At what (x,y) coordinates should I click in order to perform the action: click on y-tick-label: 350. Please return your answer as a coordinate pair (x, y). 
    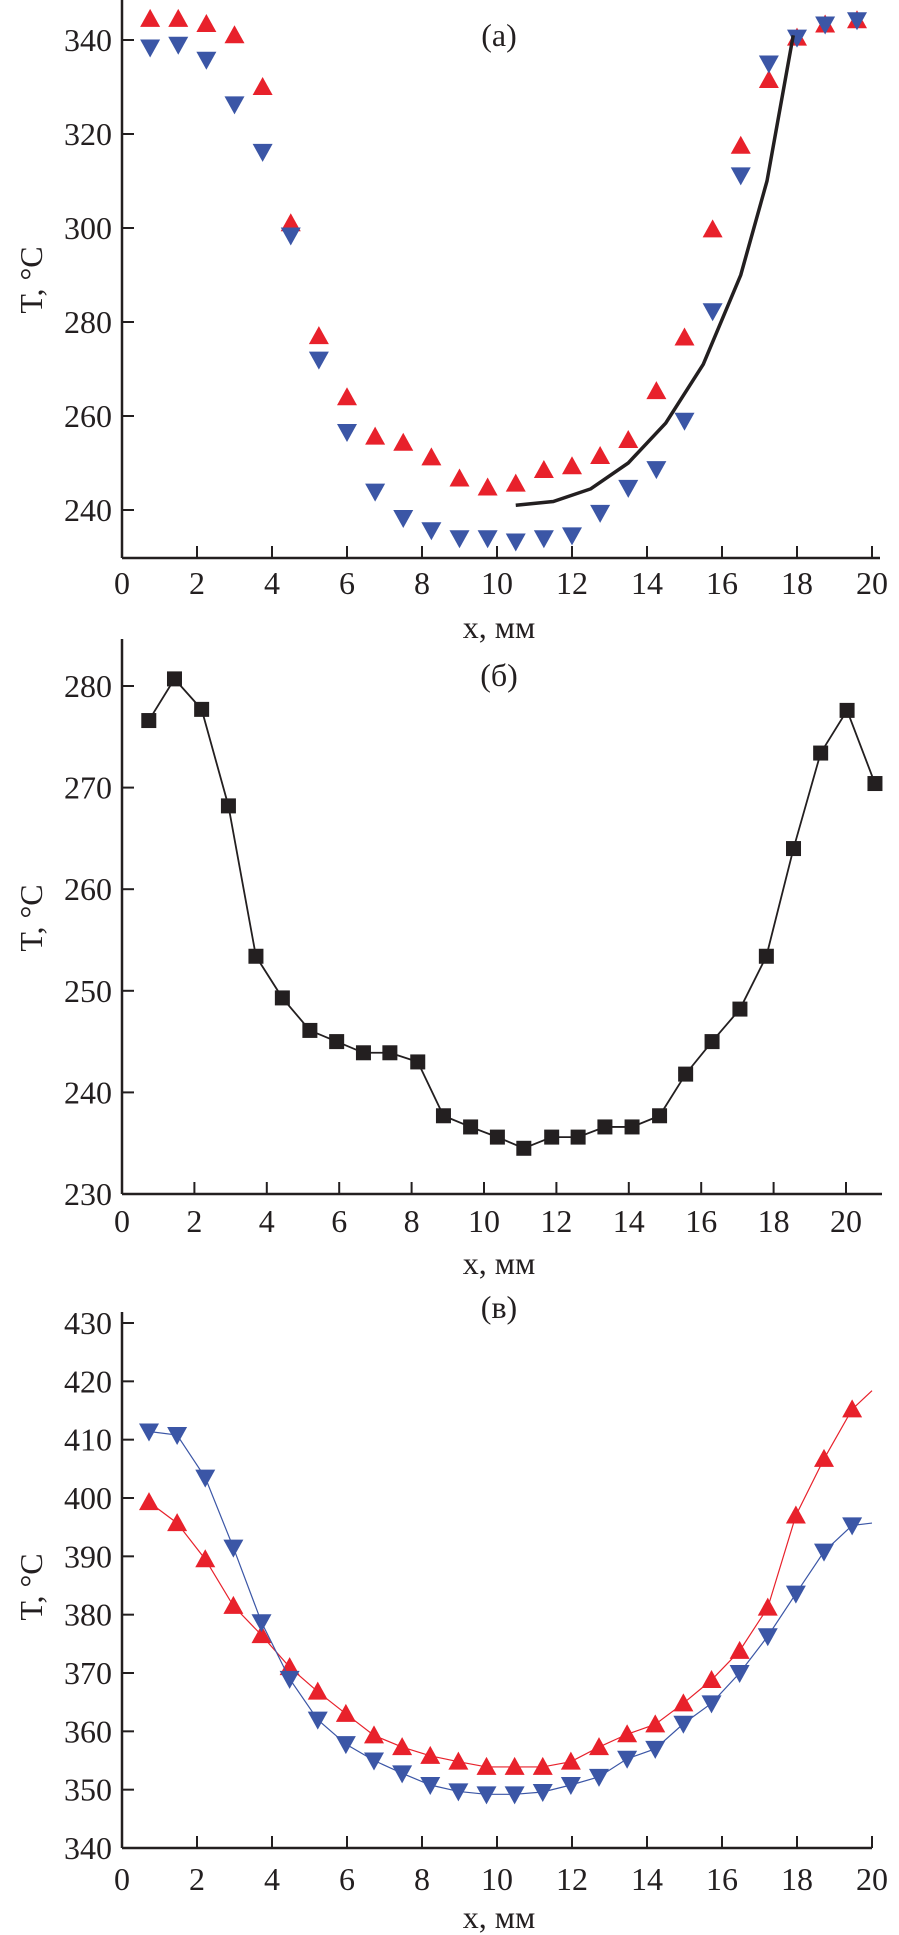
    Looking at the image, I should click on (88, 1790).